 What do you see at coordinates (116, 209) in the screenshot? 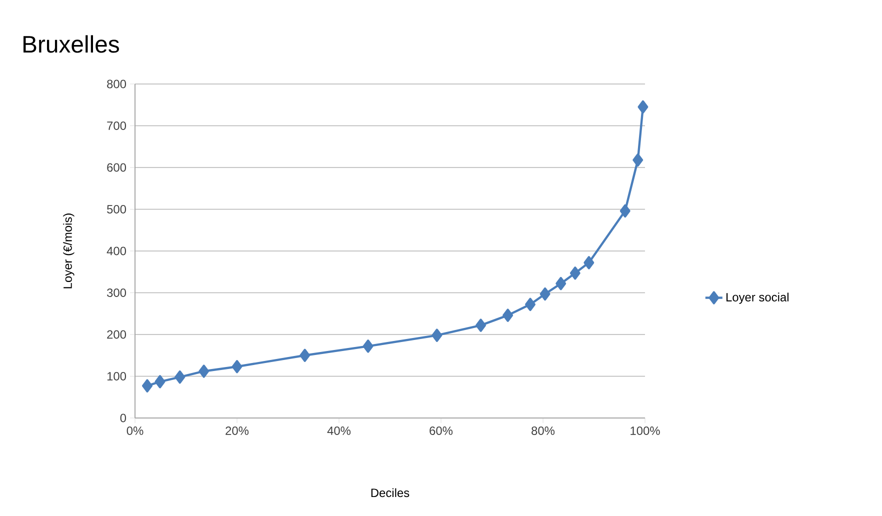
I see `y-tick-label: 500` at bounding box center [116, 209].